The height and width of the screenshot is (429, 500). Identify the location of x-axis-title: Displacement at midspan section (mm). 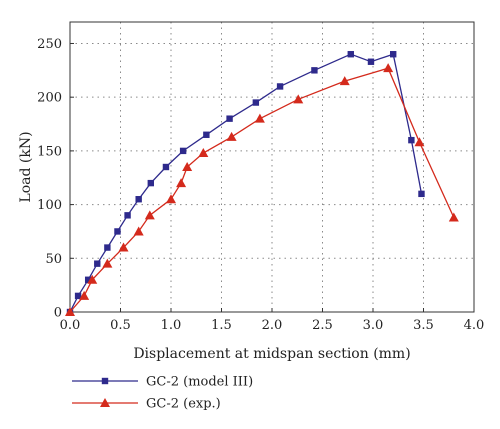
(271, 354).